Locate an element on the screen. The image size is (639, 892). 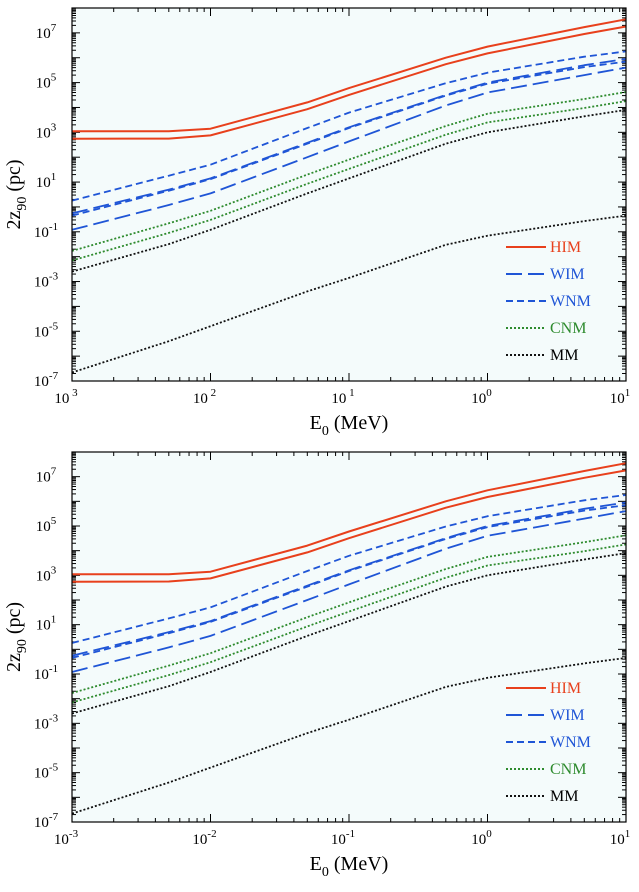
x-tick-label: 10⁻² is located at coordinates (204, 838).